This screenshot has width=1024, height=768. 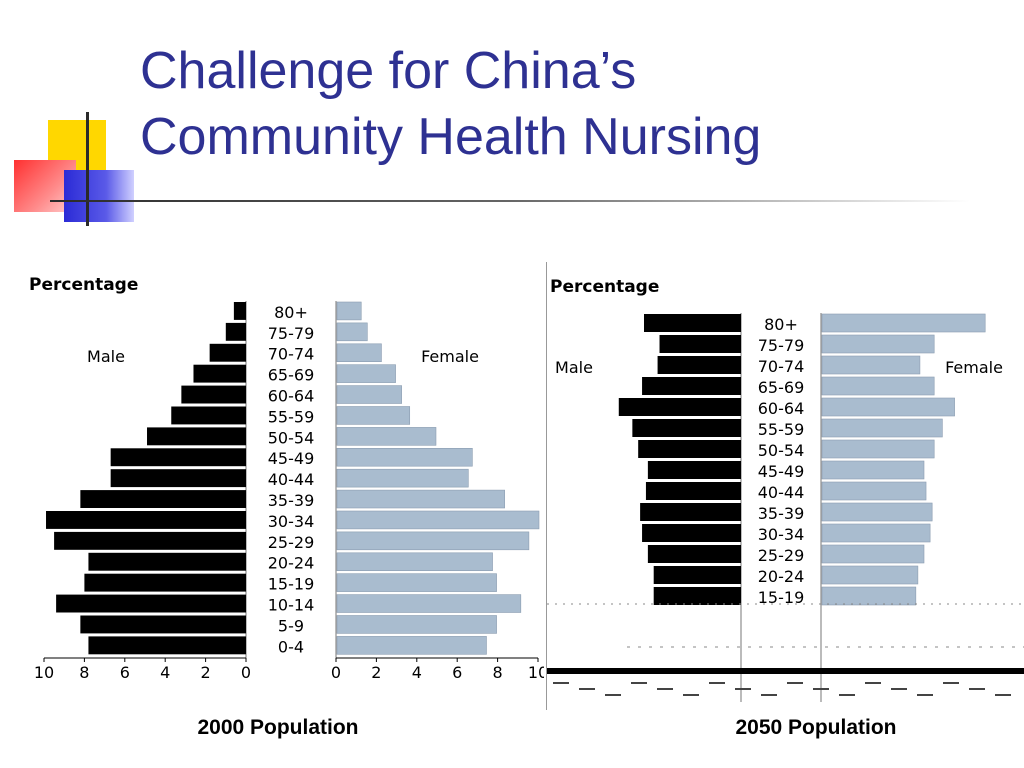 I want to click on p2000-bar-female-80+, so click(x=349, y=311).